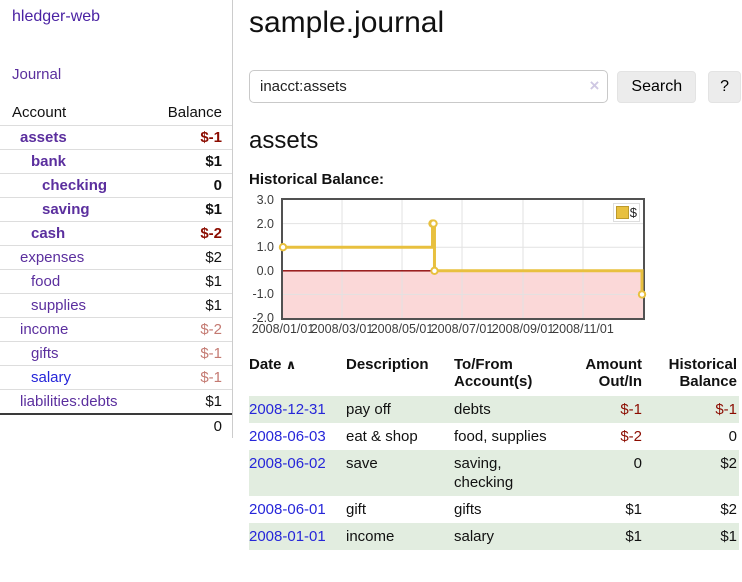 The height and width of the screenshot is (582, 742). What do you see at coordinates (633, 212) in the screenshot?
I see `legend-label: $` at bounding box center [633, 212].